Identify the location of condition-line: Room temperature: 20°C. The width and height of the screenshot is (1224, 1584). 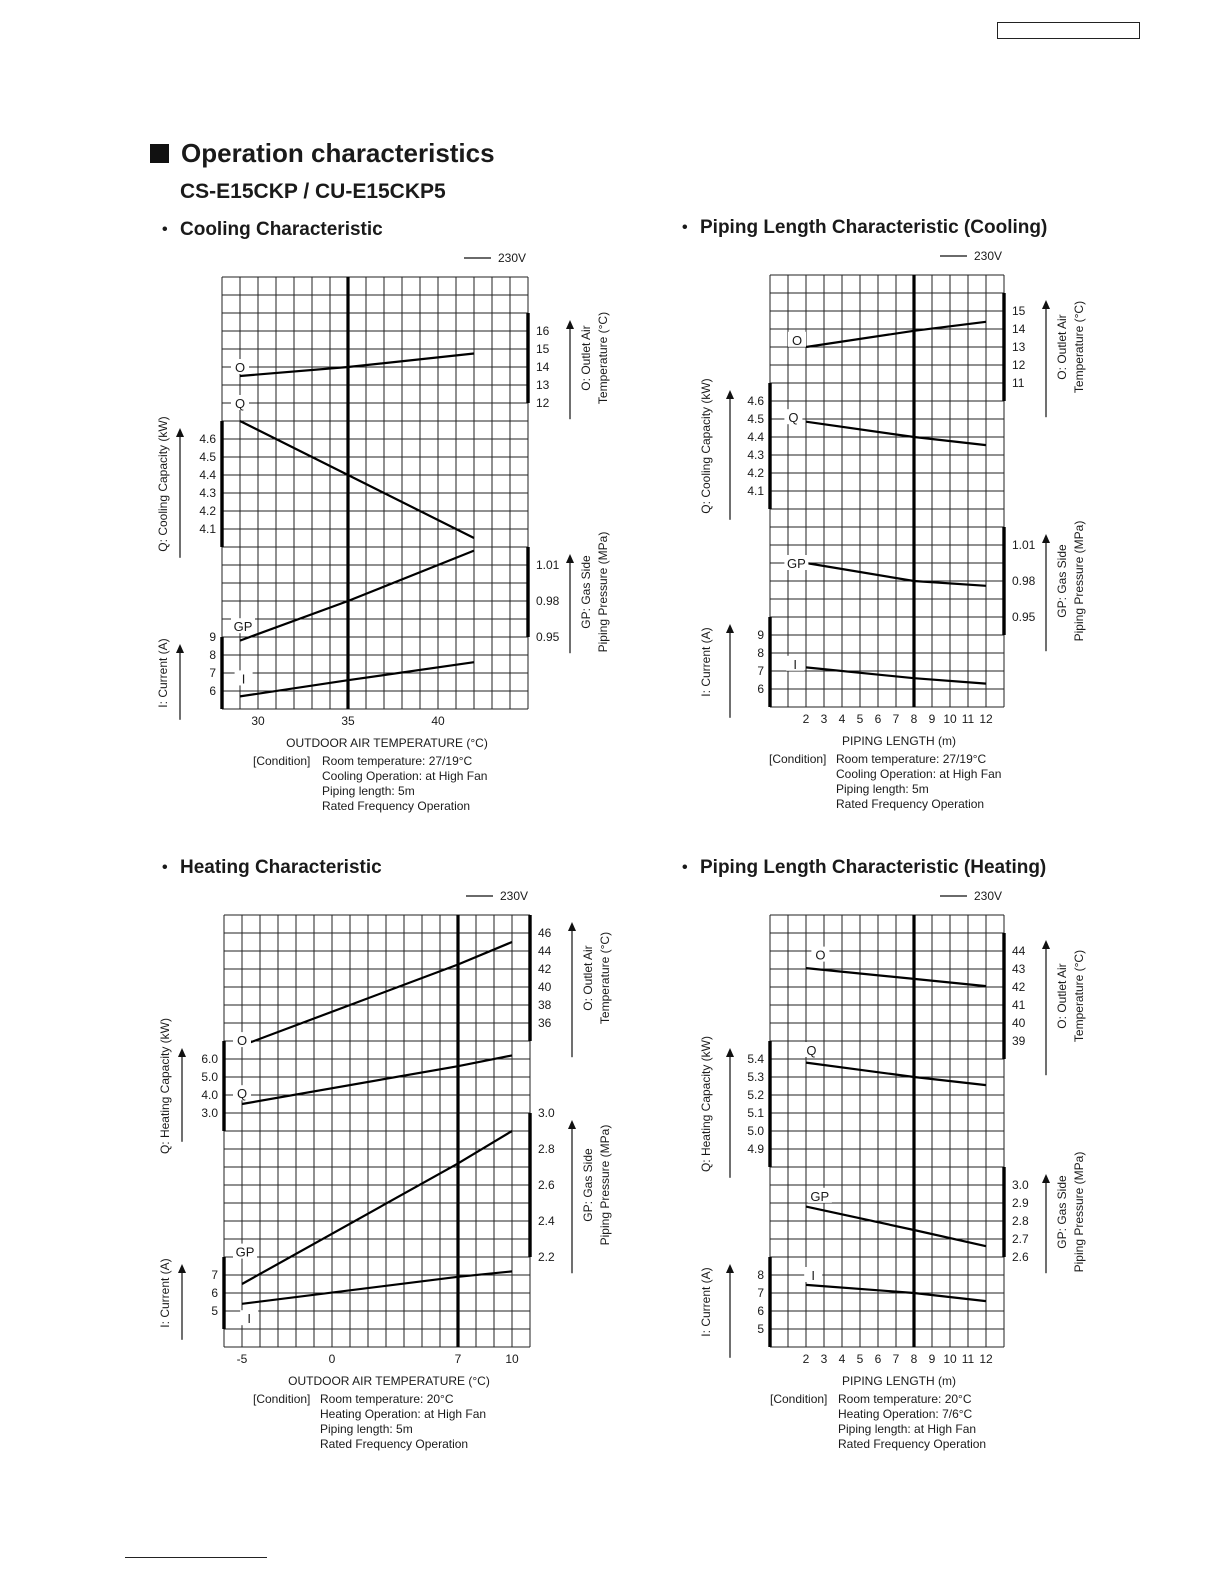
(905, 1399).